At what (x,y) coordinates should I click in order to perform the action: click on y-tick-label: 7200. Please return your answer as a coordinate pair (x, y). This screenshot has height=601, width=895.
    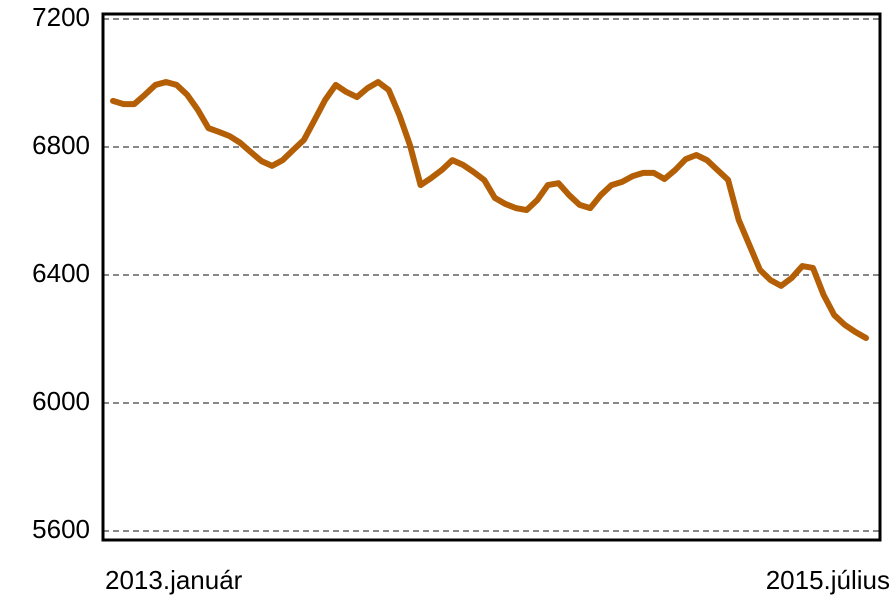
    Looking at the image, I should click on (61, 17).